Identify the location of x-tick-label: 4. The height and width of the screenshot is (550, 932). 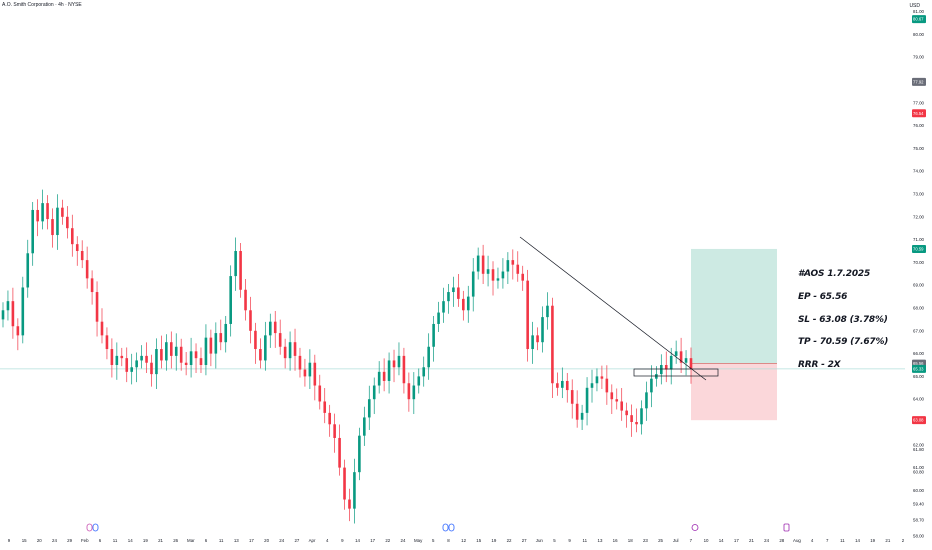
(812, 540).